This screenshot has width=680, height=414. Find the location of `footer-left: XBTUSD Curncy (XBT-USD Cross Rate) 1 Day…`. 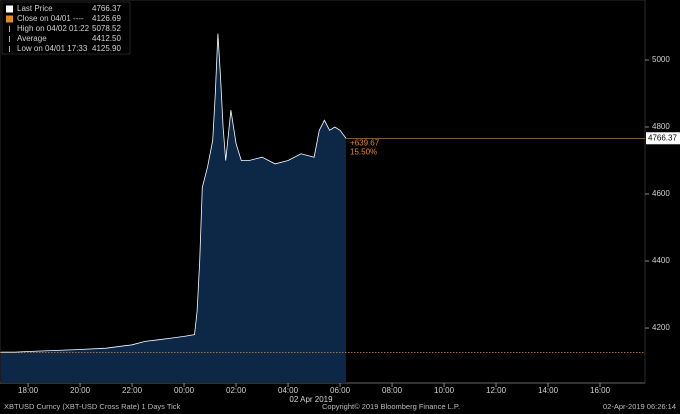

footer-left: XBTUSD Curncy (XBT-USD Cross Rate) 1 Day… is located at coordinates (92, 406).